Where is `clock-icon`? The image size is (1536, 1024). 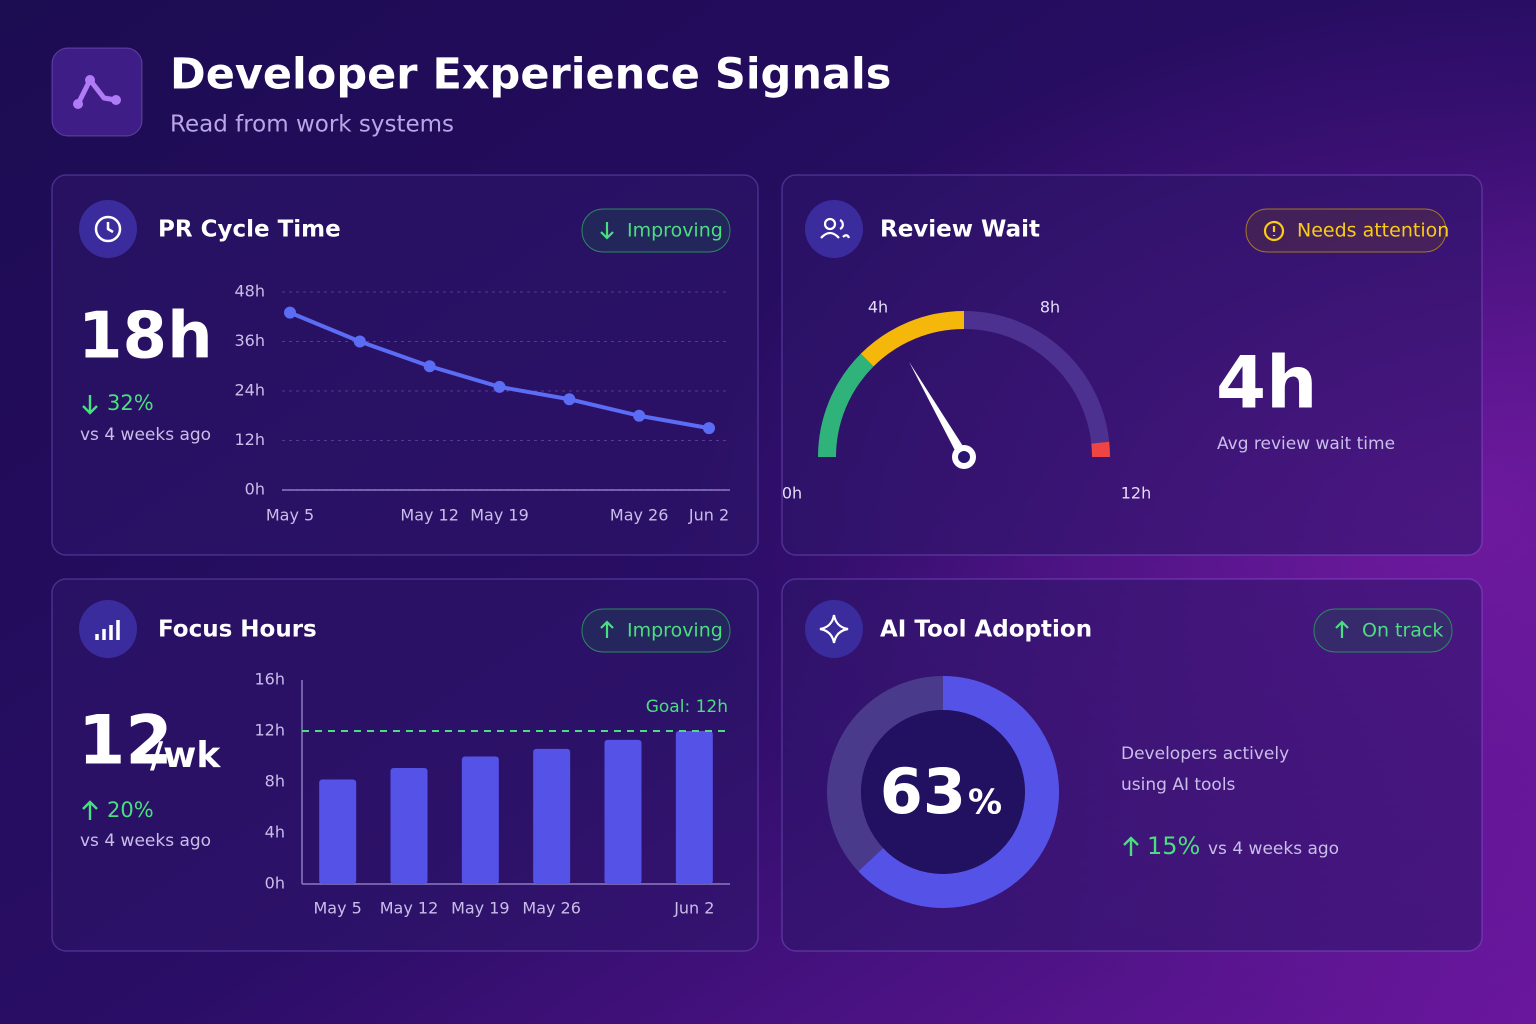
clock-icon is located at coordinates (108, 229).